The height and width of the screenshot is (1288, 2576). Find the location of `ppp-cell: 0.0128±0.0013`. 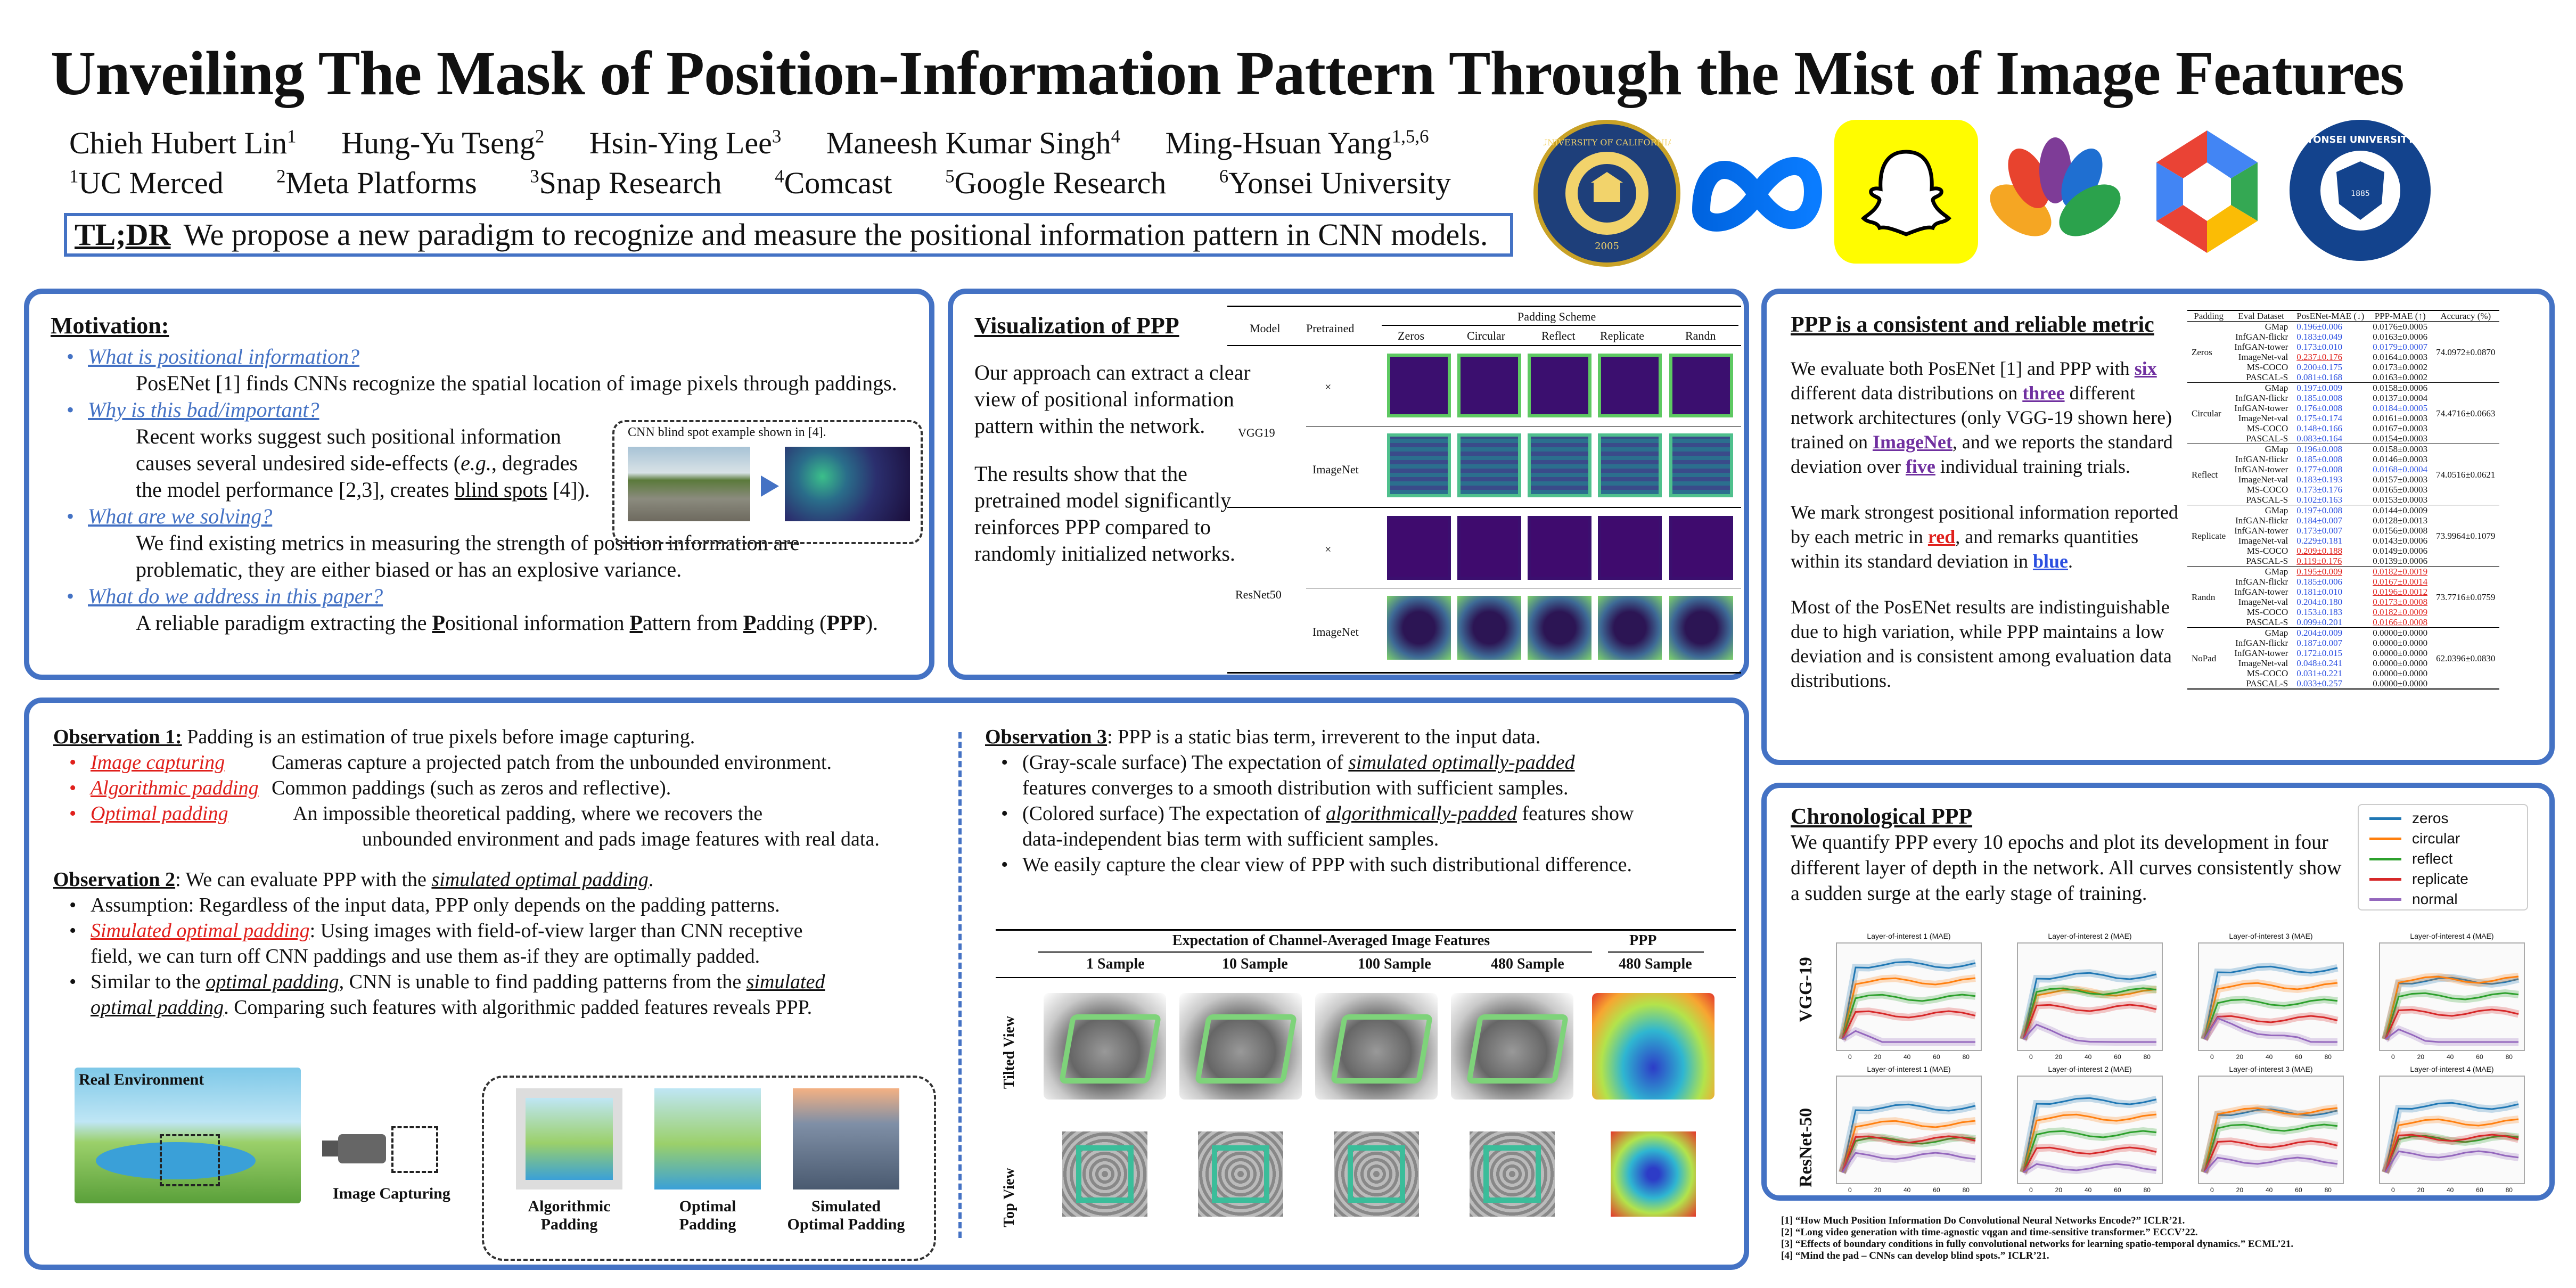

ppp-cell: 0.0128±0.0013 is located at coordinates (2400, 520).